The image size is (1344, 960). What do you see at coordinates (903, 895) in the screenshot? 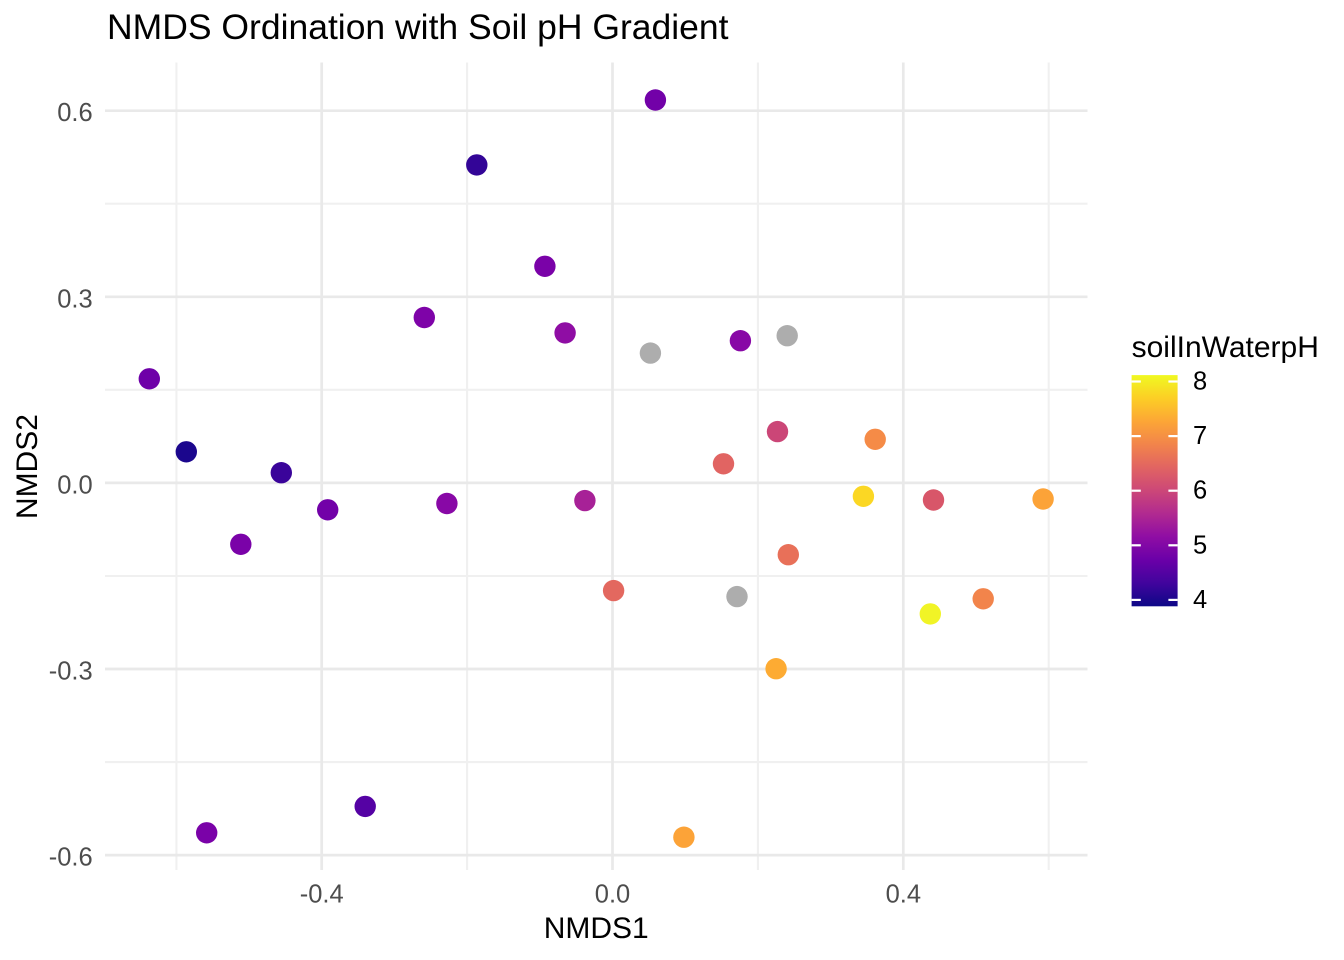
I see `svg-text: 0.4` at bounding box center [903, 895].